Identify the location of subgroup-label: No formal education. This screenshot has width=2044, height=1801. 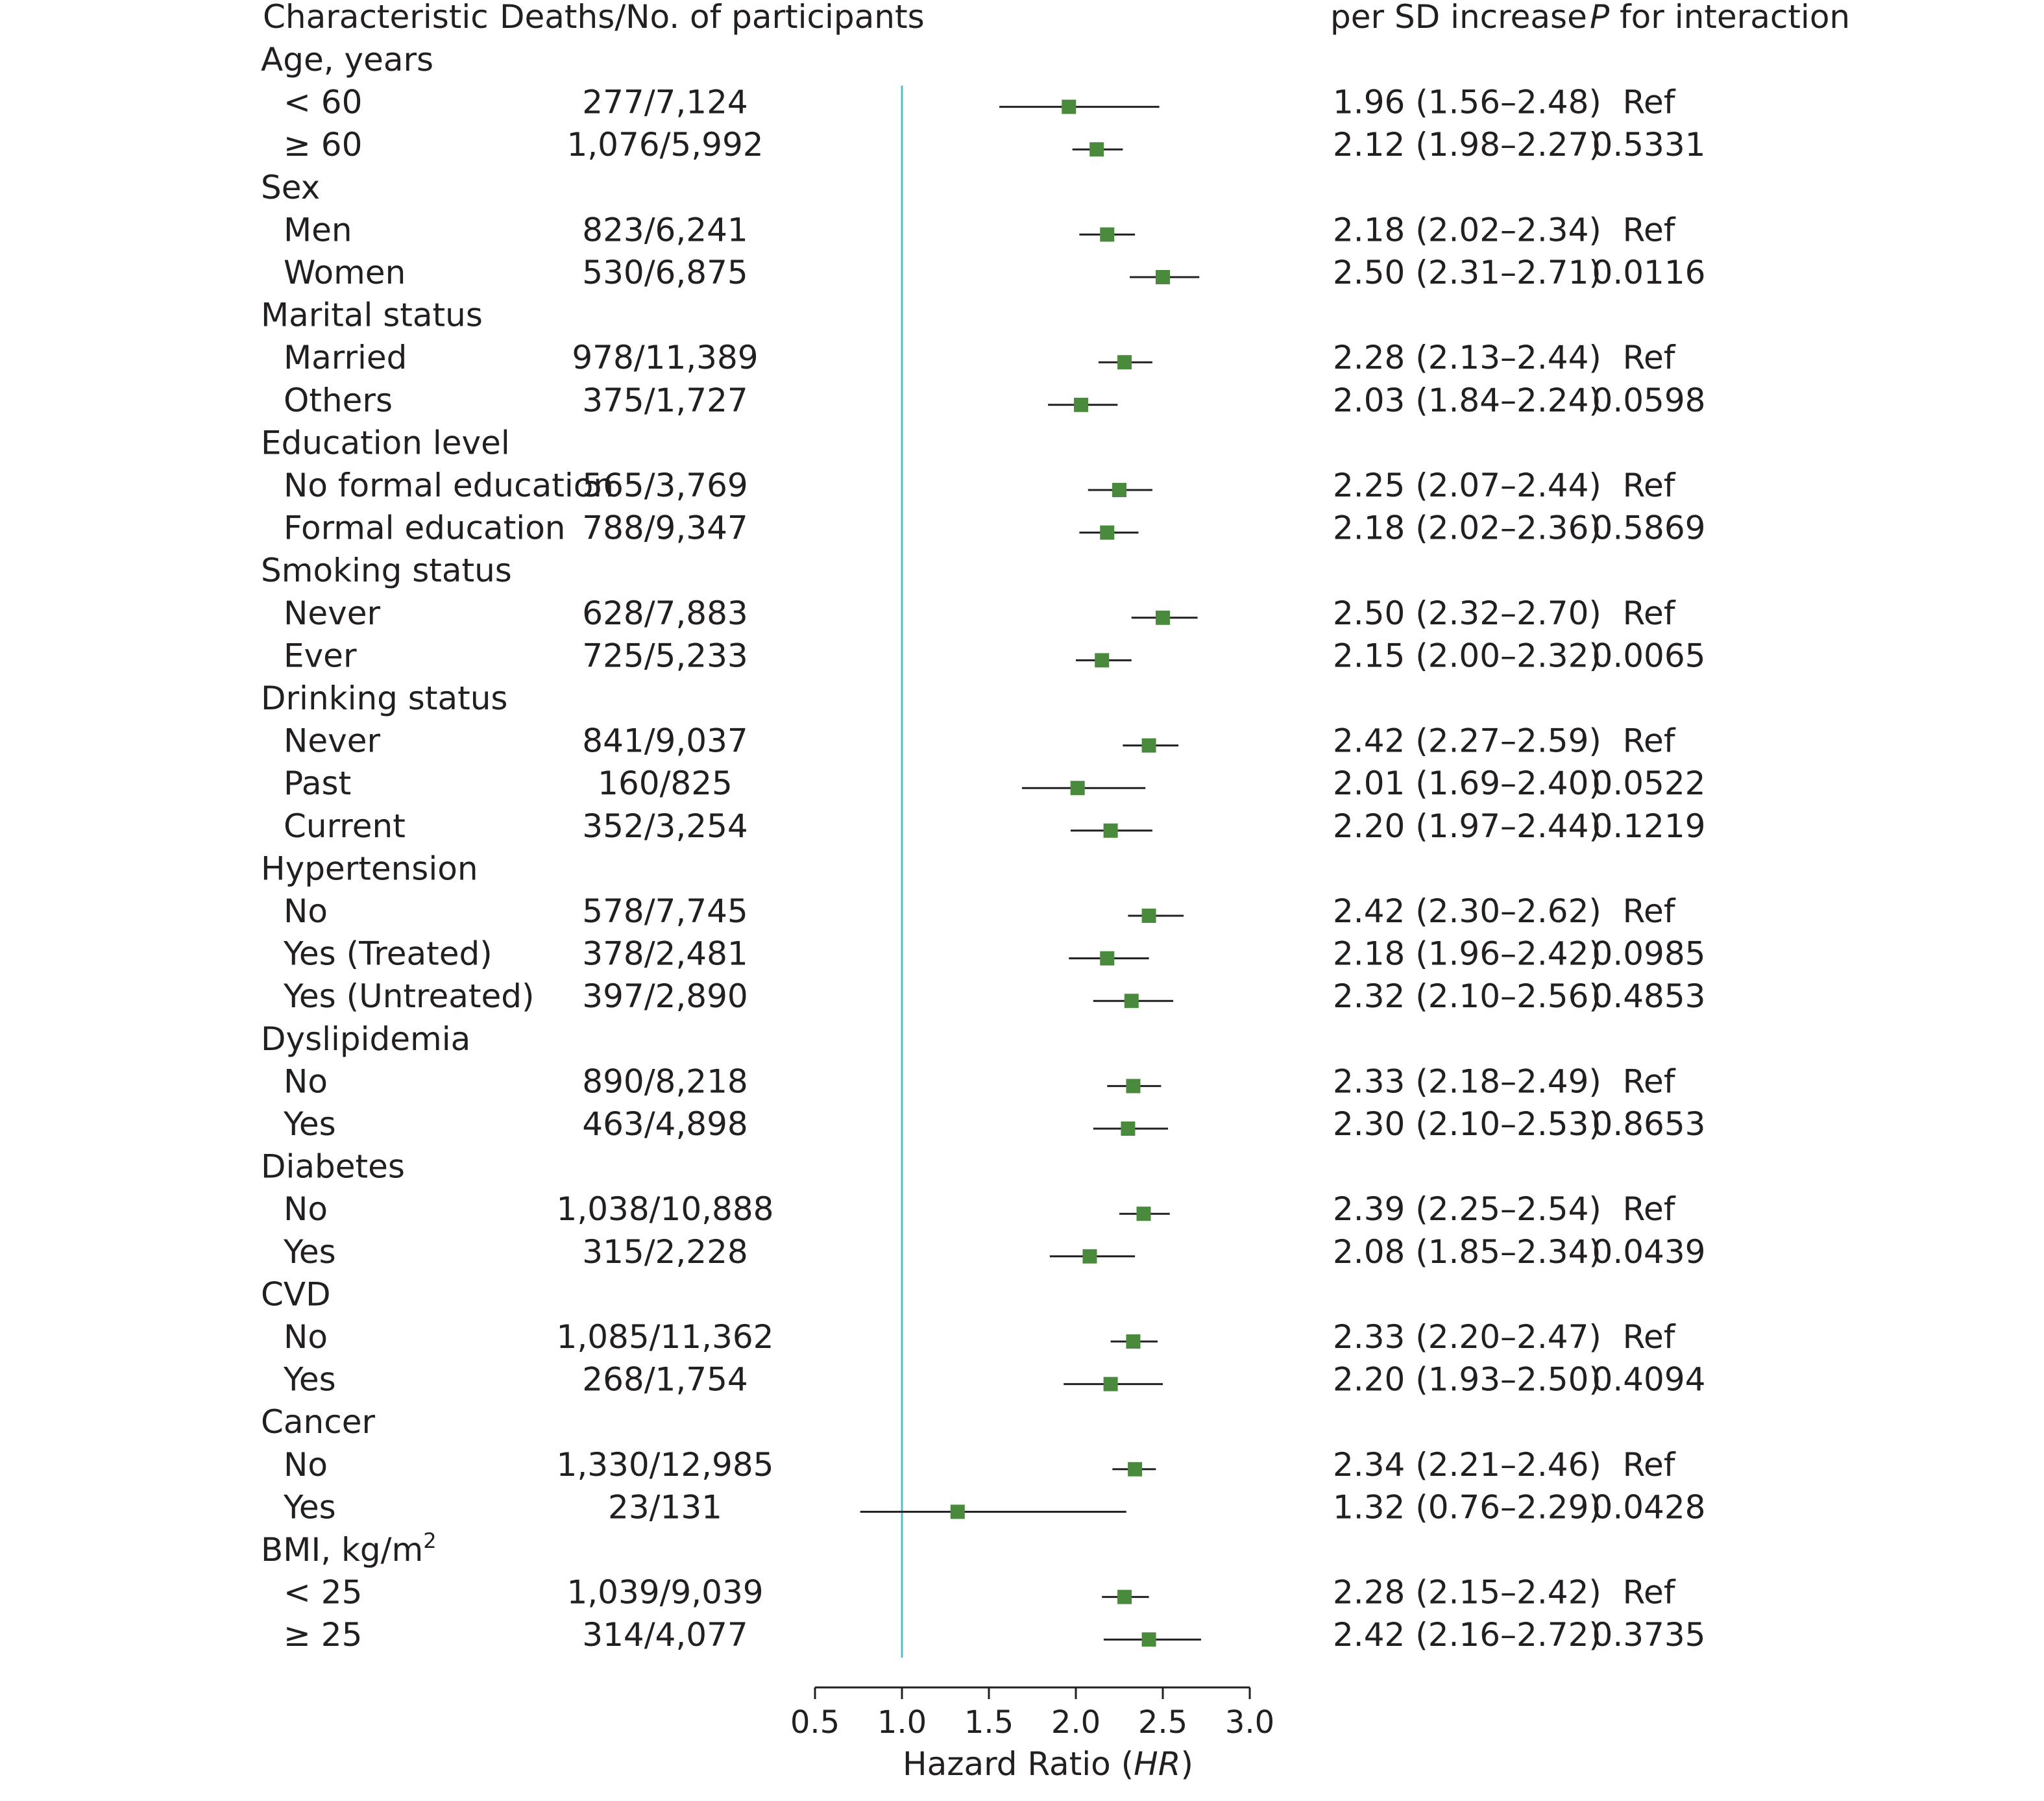
(449, 485).